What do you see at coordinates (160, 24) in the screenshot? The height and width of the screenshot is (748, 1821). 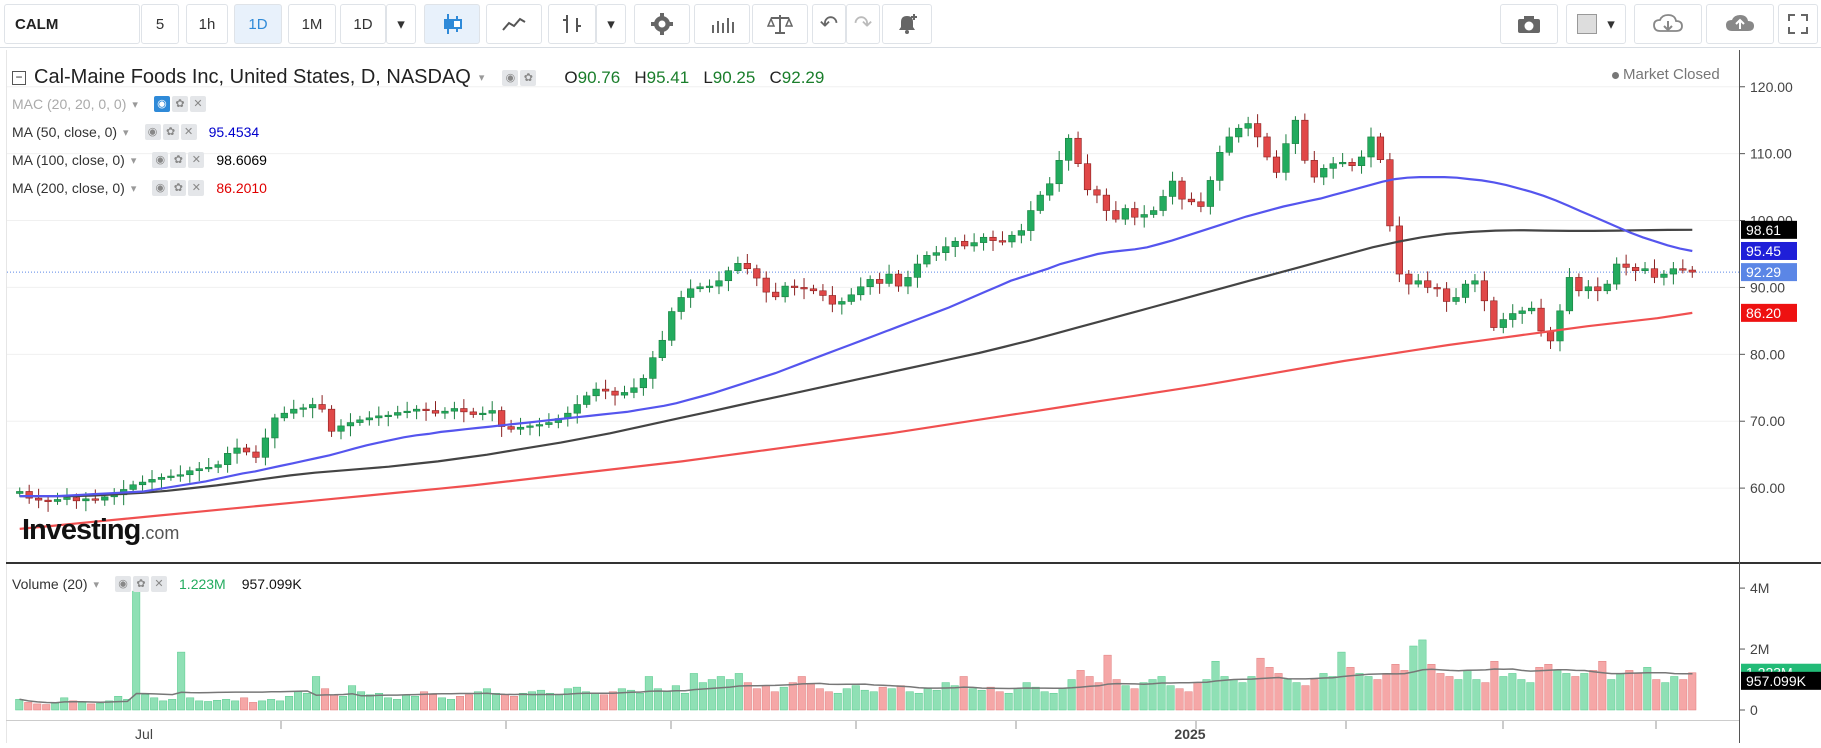 I see `interval-5-button: 5` at bounding box center [160, 24].